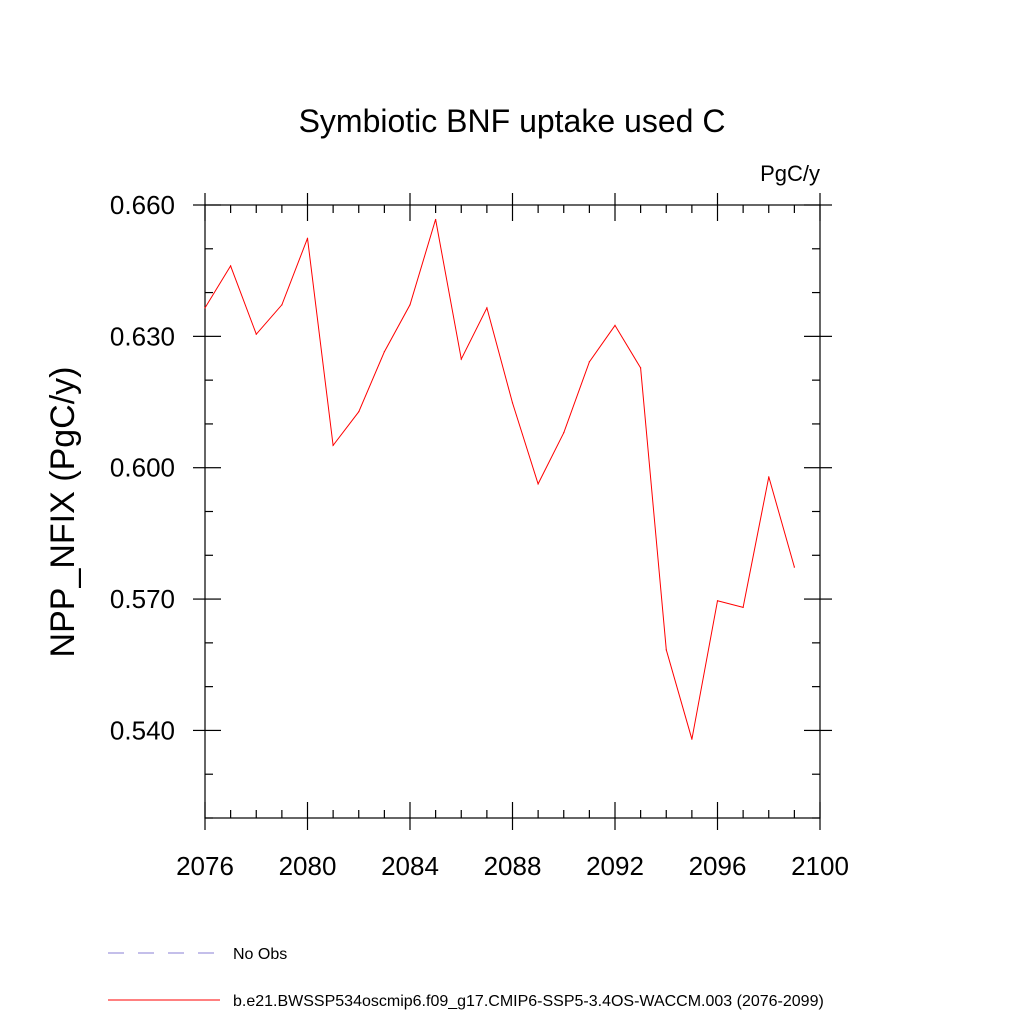 This screenshot has height=1024, width=1024. Describe the element at coordinates (142, 730) in the screenshot. I see `y-tick-label: 0.540` at that location.